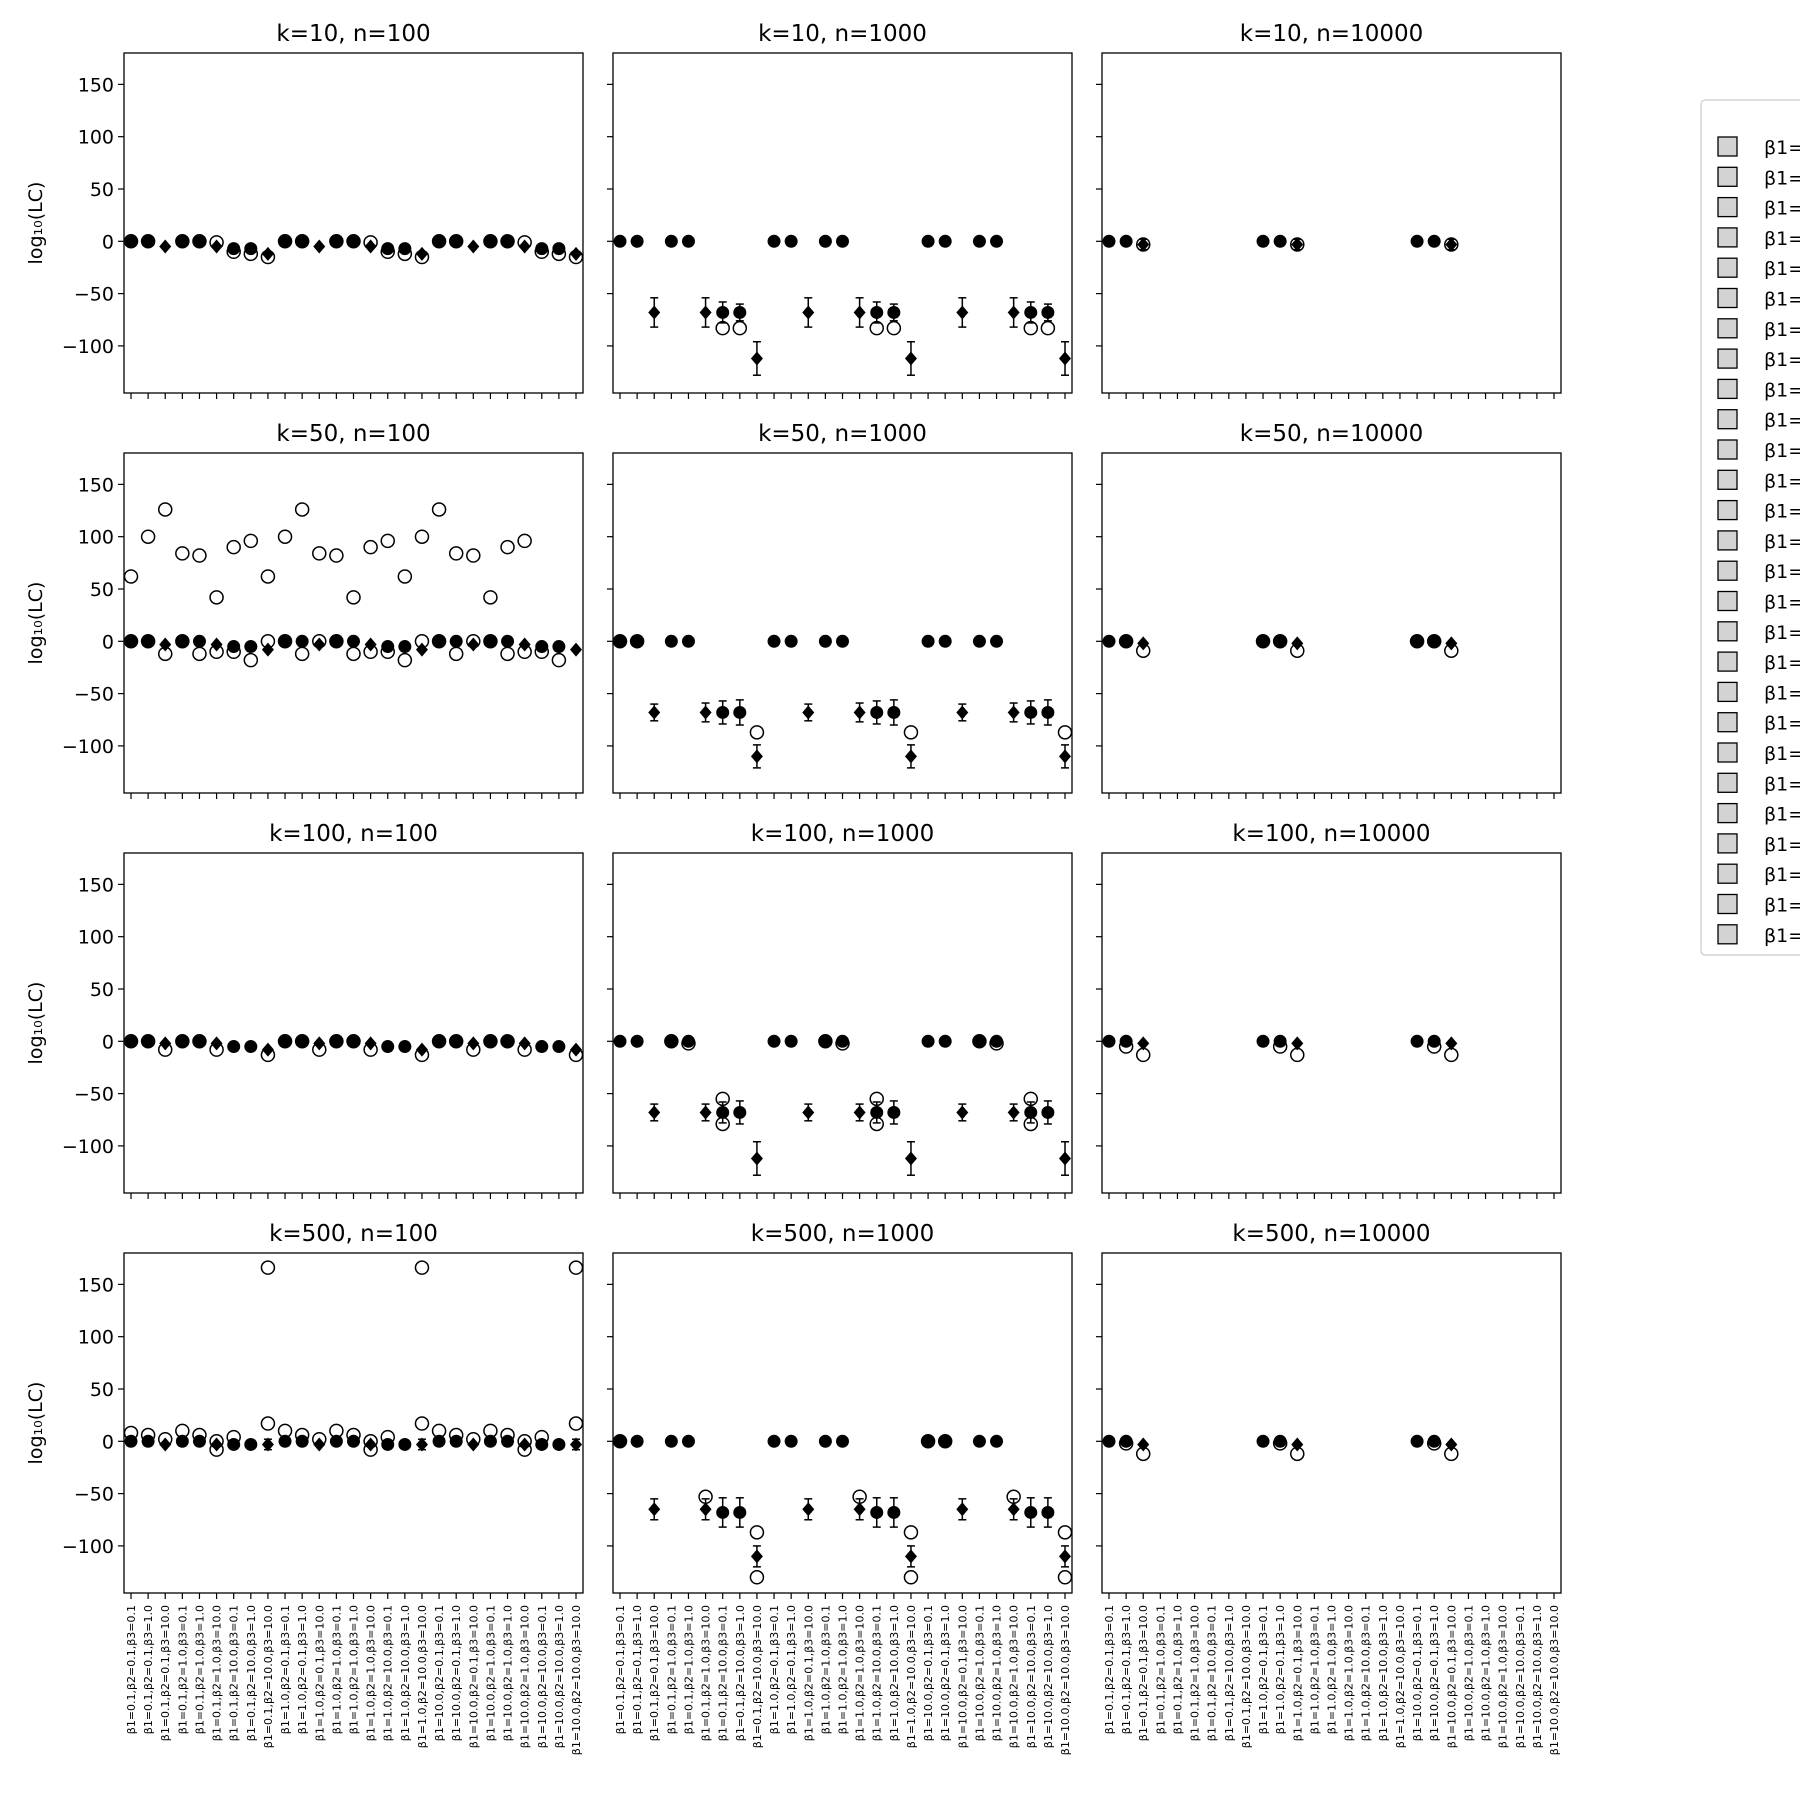 This screenshot has height=1800, width=1800. Describe the element at coordinates (706, 1673) in the screenshot. I see `x-tick-label: β1=0.1,β2=1.0,β3=10.0` at that location.